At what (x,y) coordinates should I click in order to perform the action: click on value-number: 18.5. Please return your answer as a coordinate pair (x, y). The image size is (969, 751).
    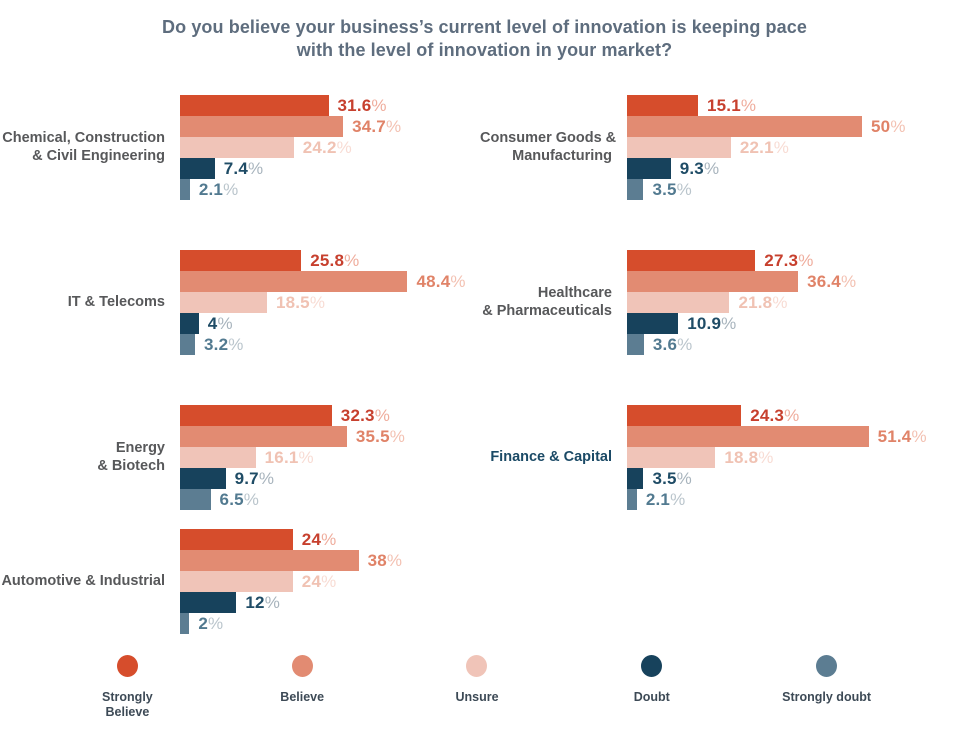
    Looking at the image, I should click on (292, 302).